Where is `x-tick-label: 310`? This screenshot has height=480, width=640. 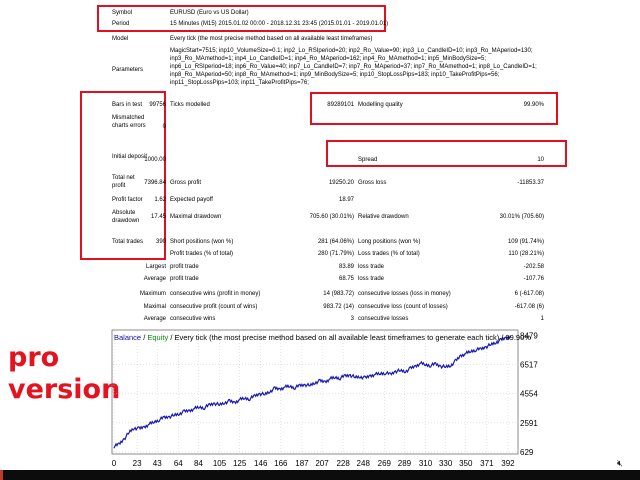
x-tick-label: 310 is located at coordinates (426, 463).